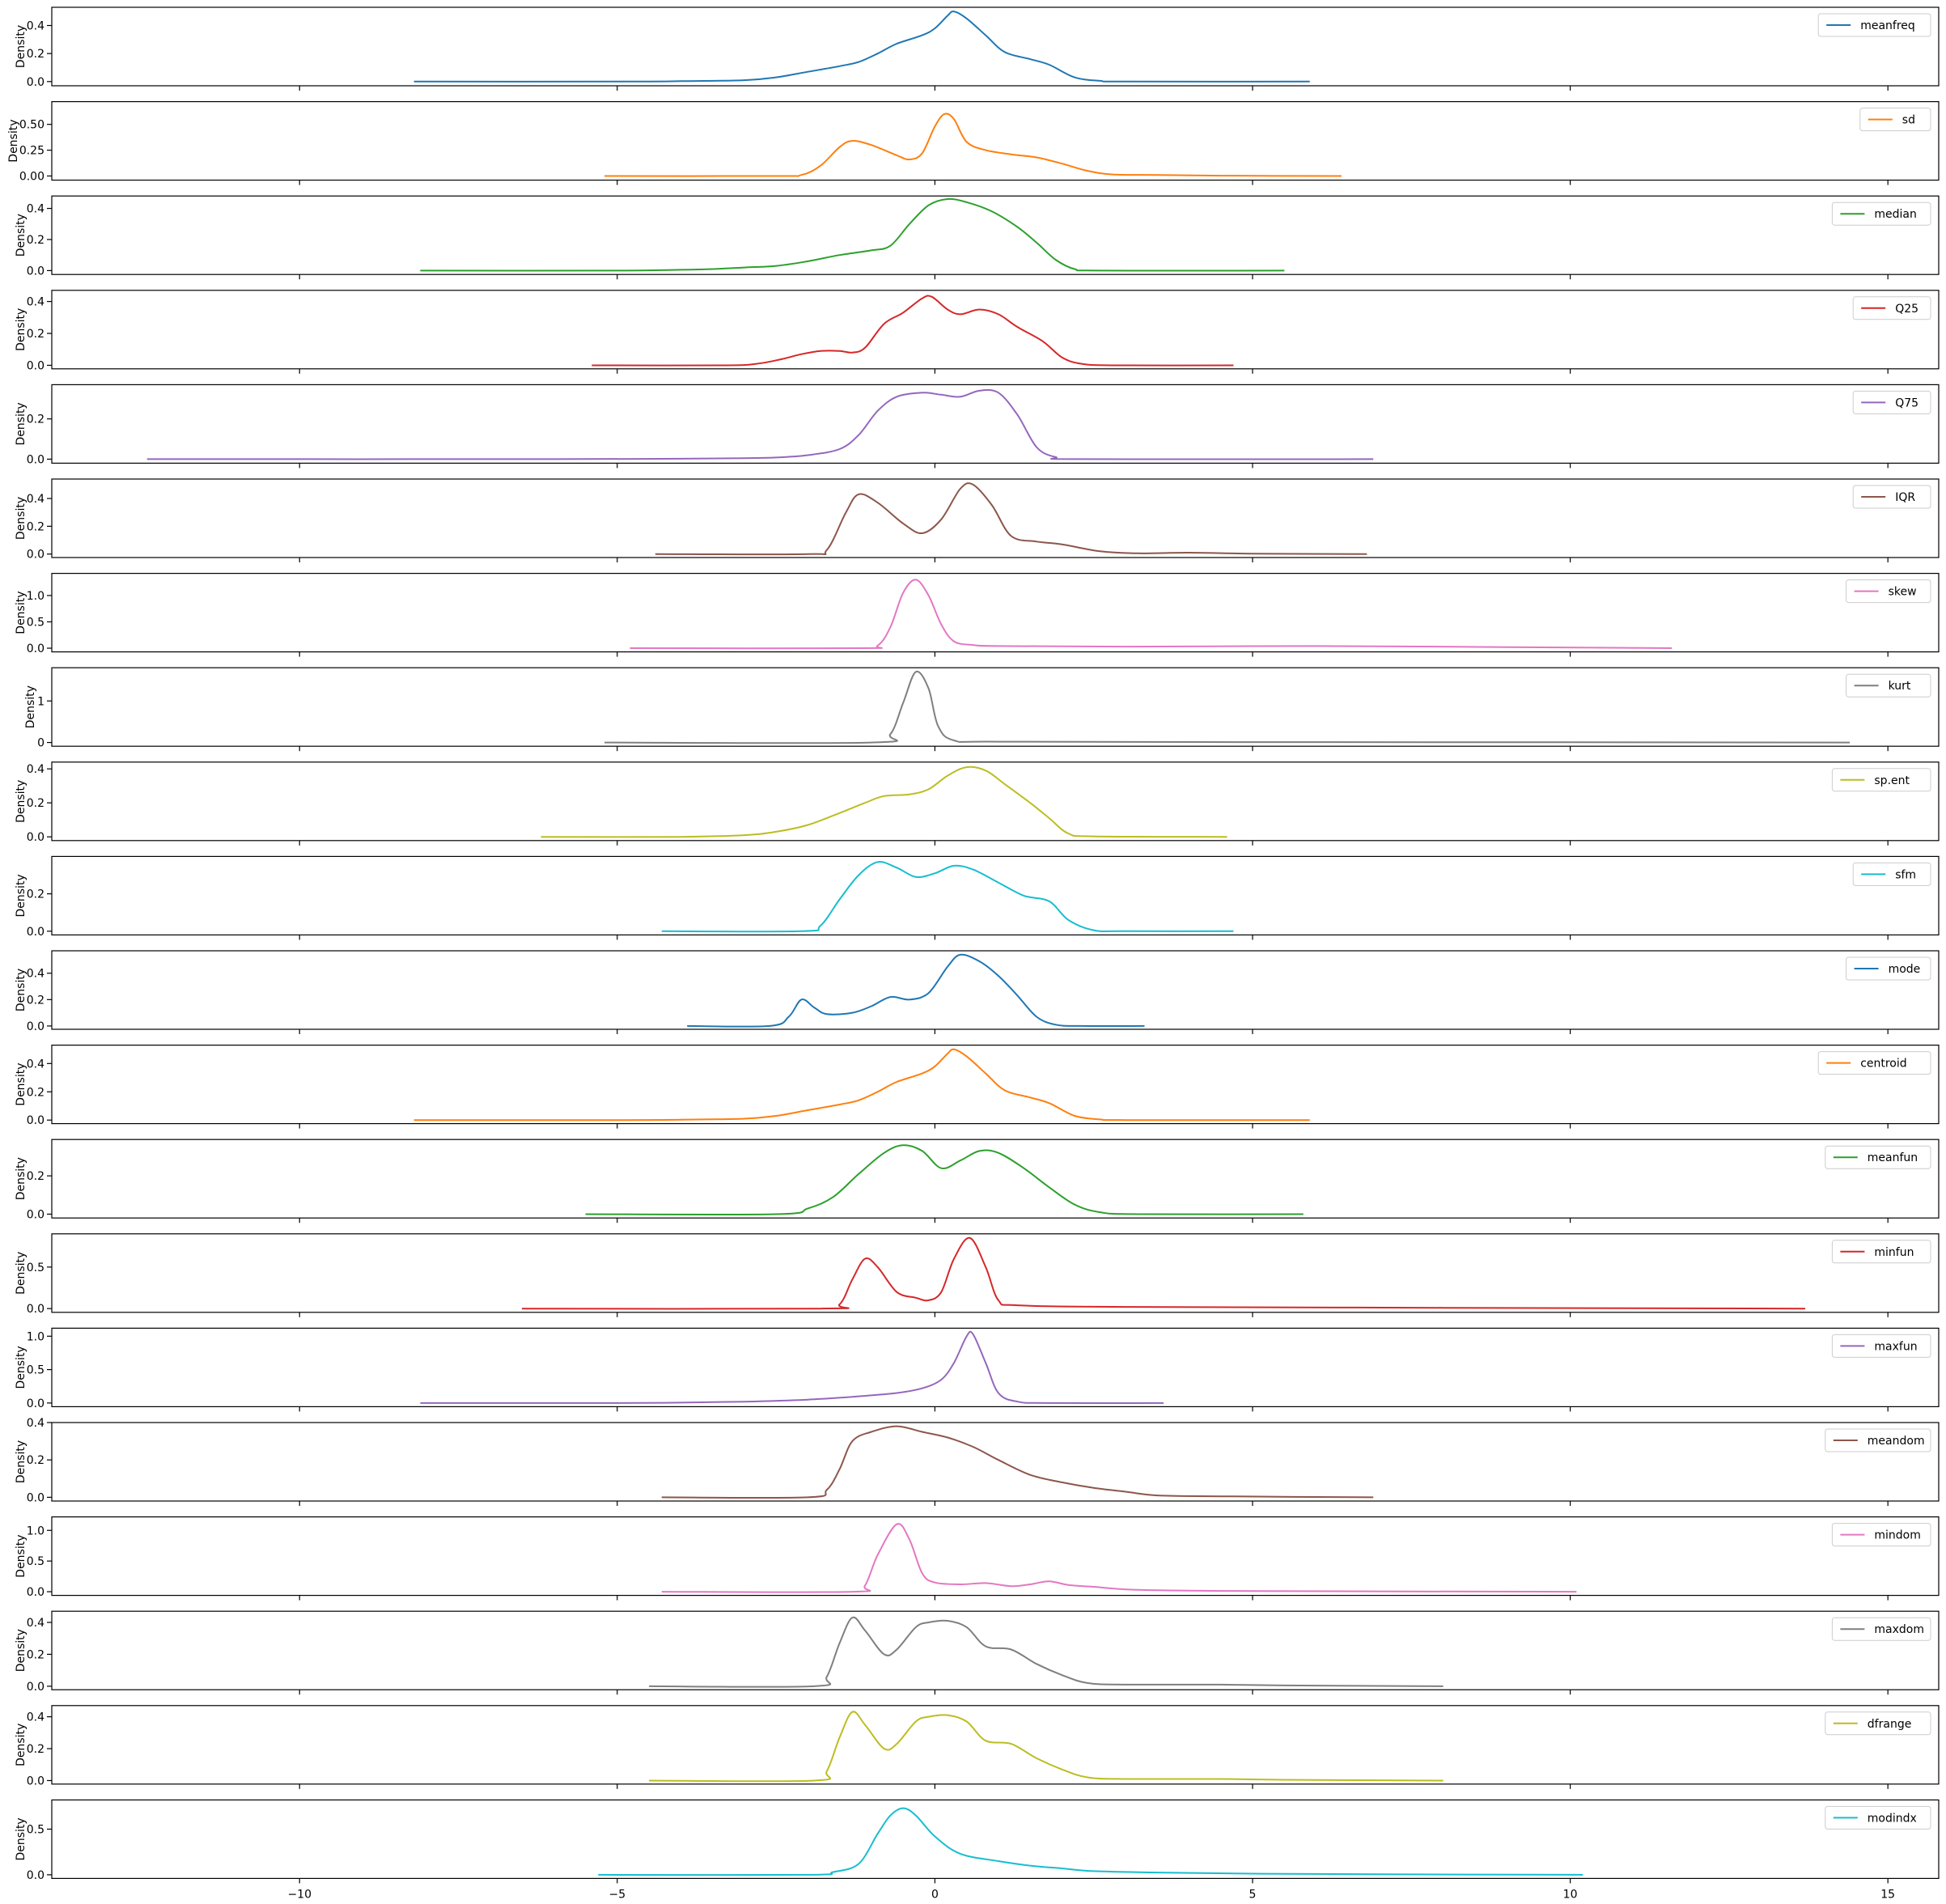 The width and height of the screenshot is (1946, 1904). I want to click on legend: sd, so click(1895, 120).